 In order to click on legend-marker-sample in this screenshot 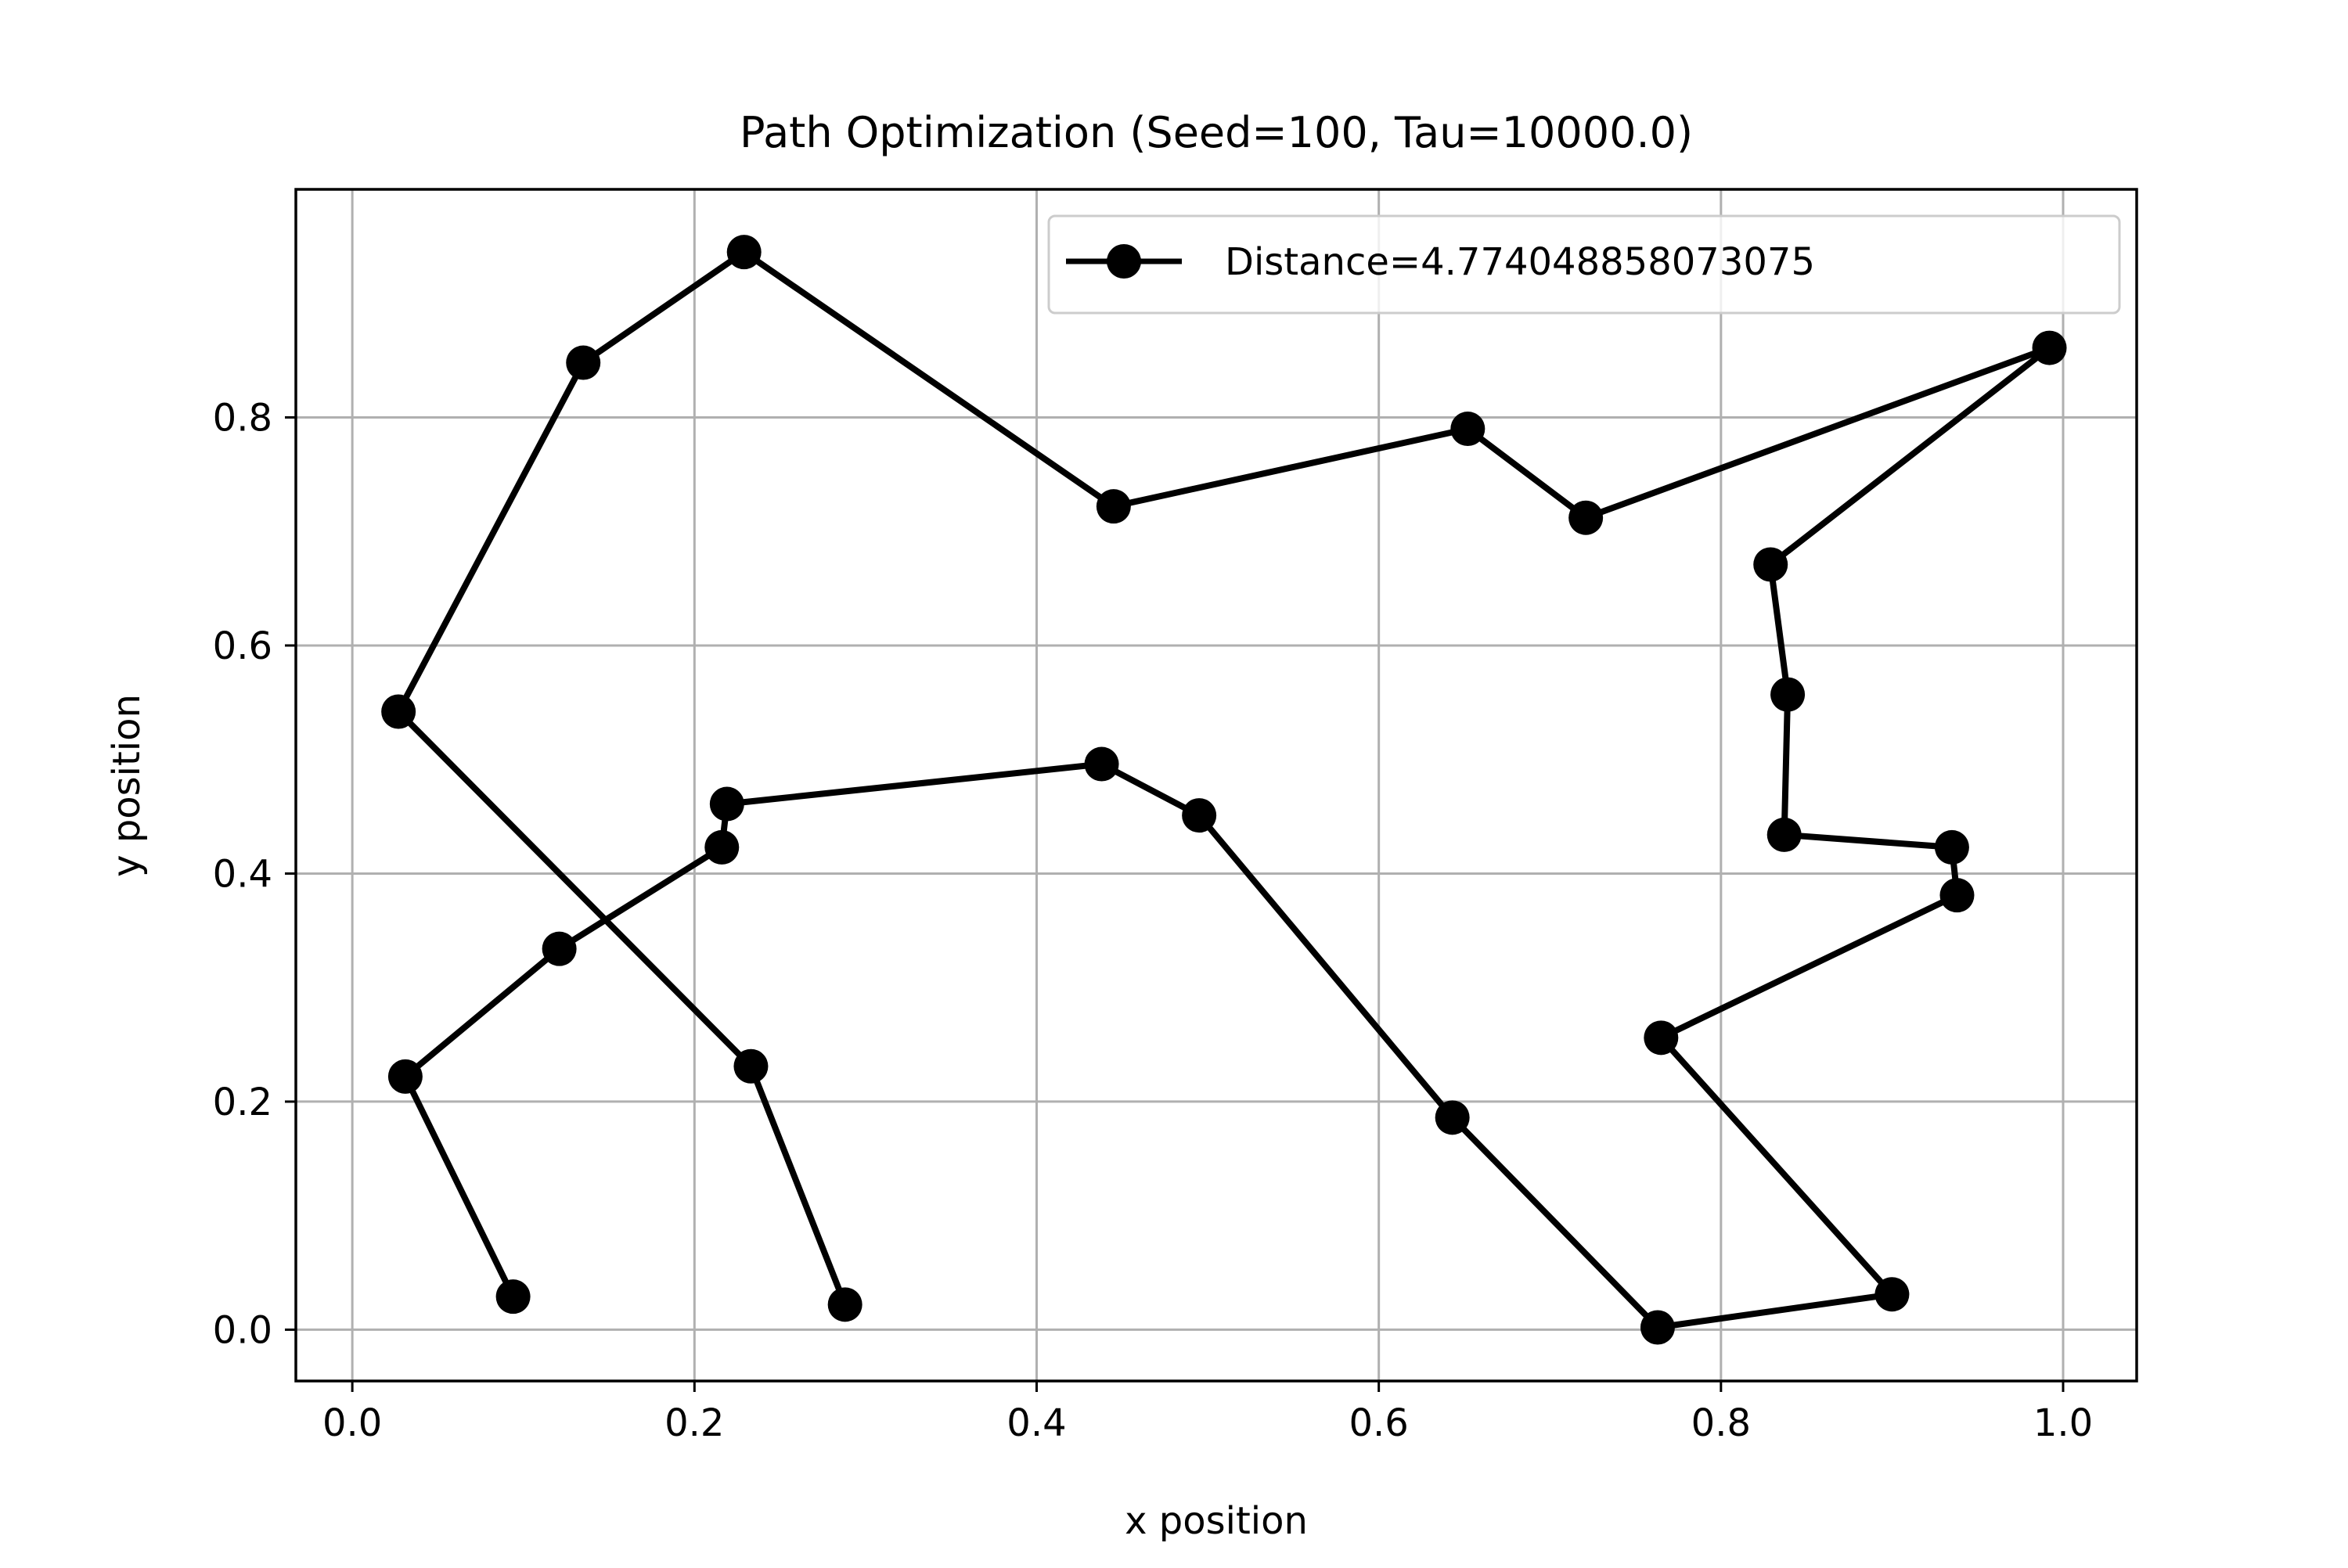, I will do `click(1124, 261)`.